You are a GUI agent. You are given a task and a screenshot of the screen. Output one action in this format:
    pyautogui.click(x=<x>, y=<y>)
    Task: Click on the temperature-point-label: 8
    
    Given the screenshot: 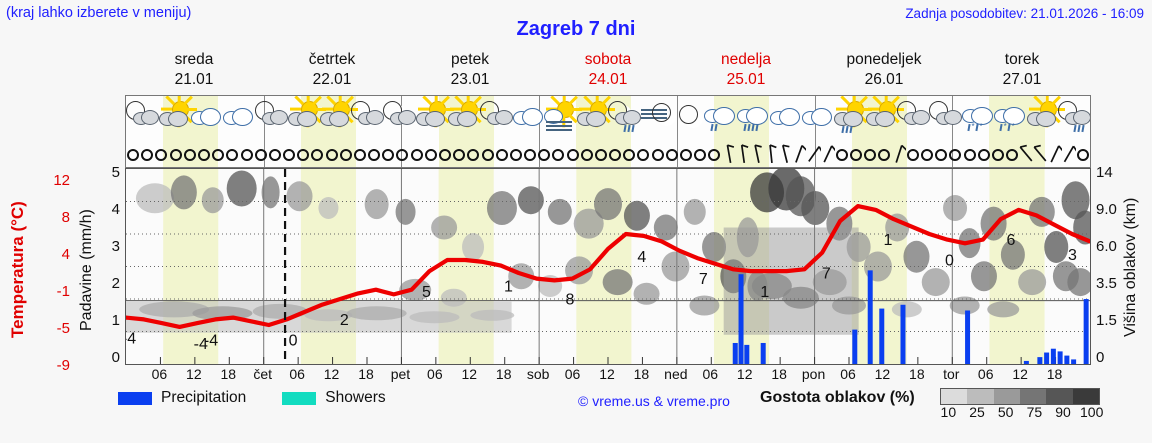 What is the action you would take?
    pyautogui.click(x=570, y=300)
    